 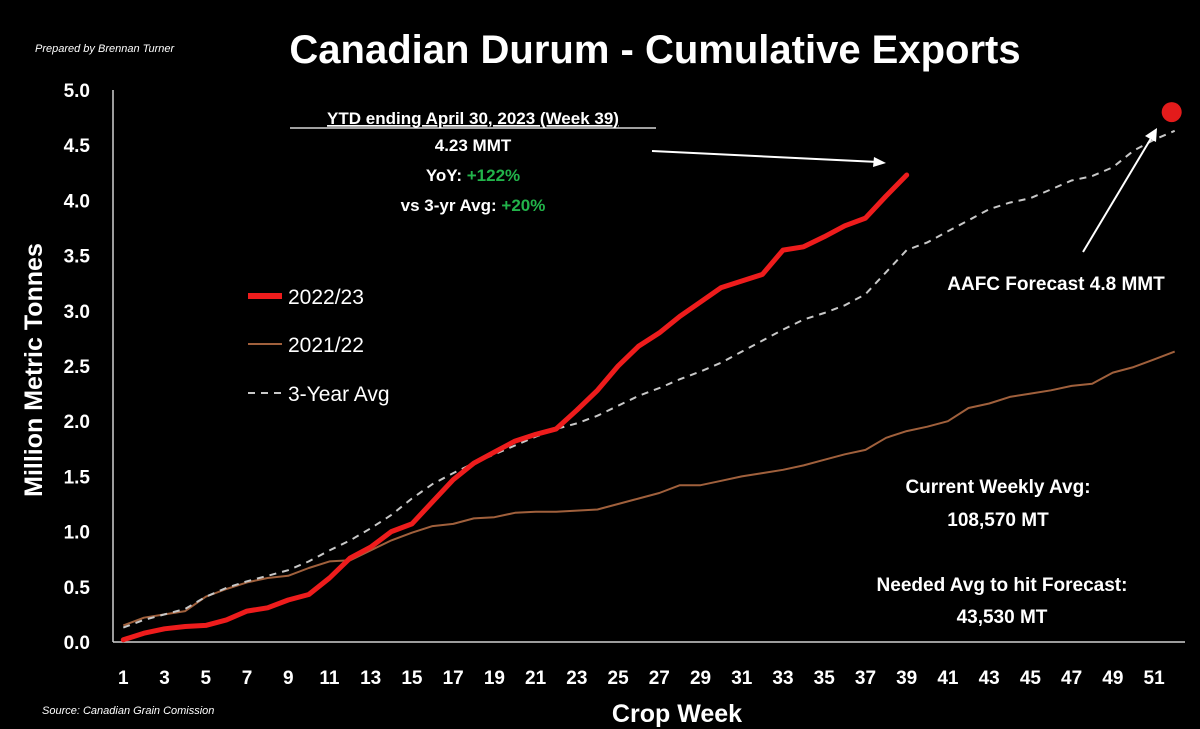 What do you see at coordinates (128, 711) in the screenshot?
I see `source-text: Source: Canadian Grain Comission` at bounding box center [128, 711].